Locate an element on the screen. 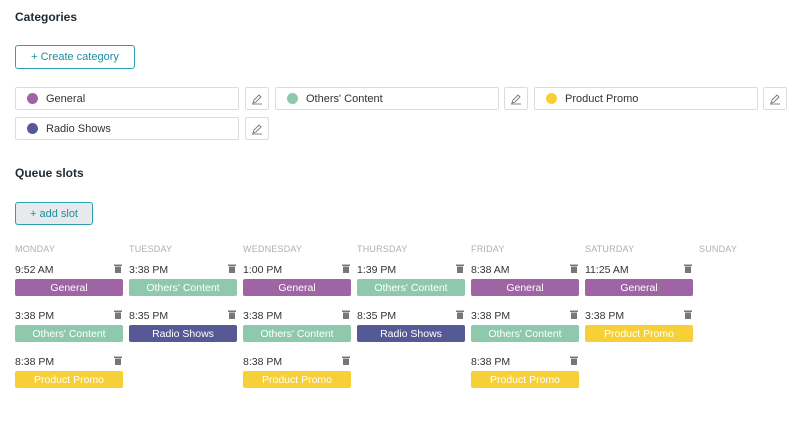  day-friday: FRIDAY is located at coordinates (488, 249).